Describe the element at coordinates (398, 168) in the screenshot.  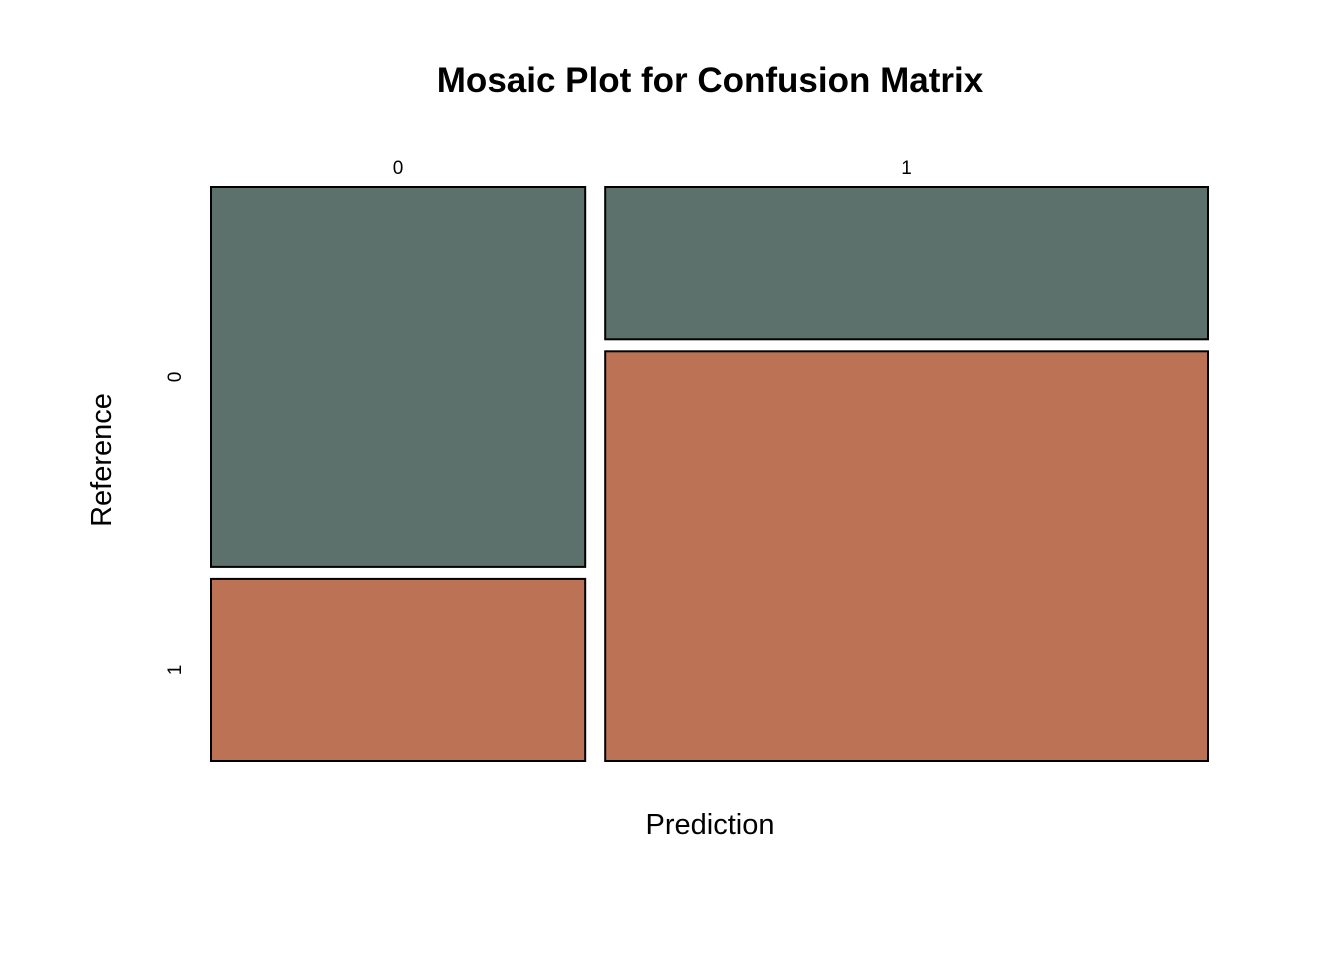
I see `x-tick-label-0: 0` at that location.